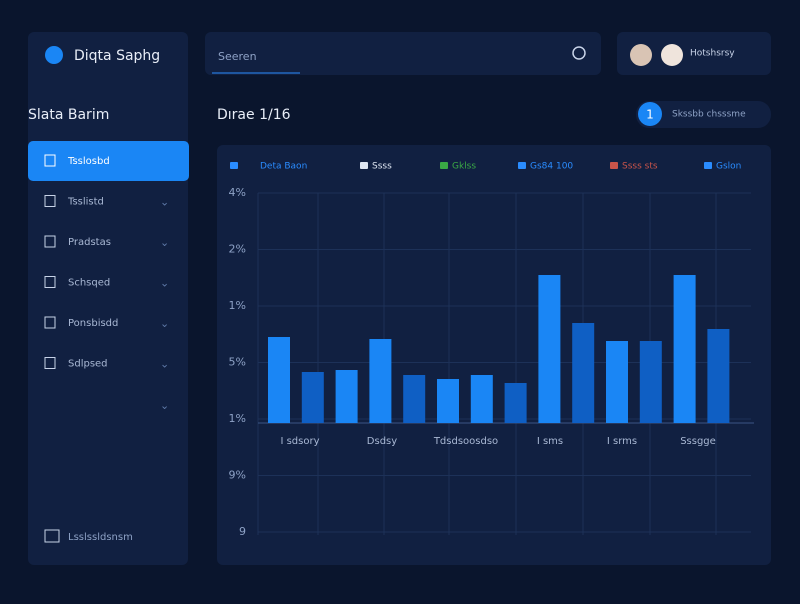 This screenshot has width=800, height=604. What do you see at coordinates (237, 192) in the screenshot?
I see `y-label: 4%` at bounding box center [237, 192].